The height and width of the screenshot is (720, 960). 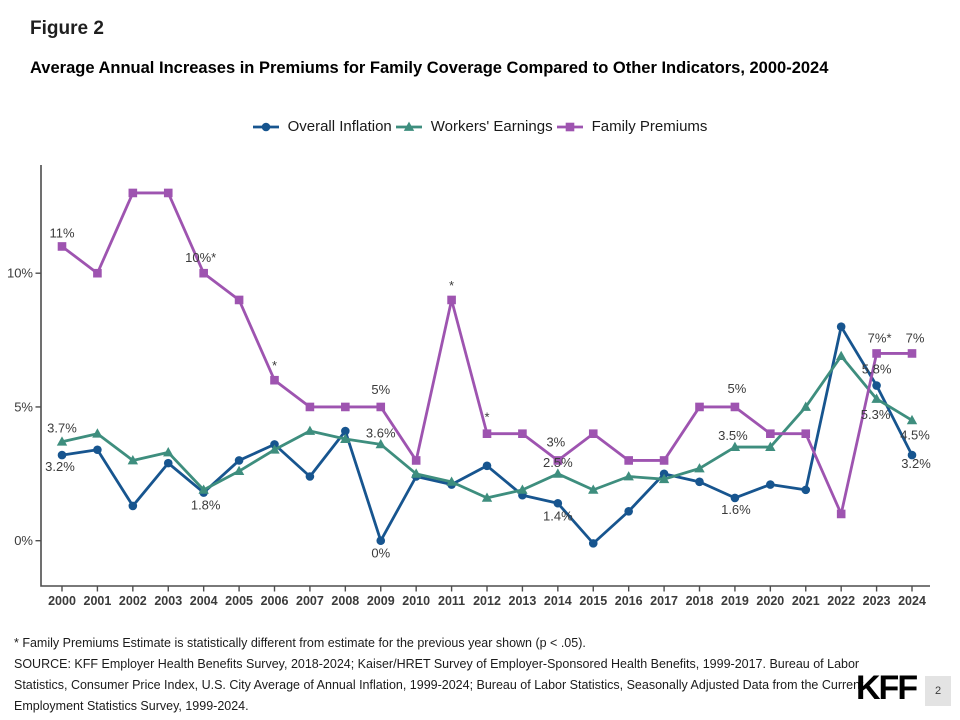 I want to click on series-workers-earnings-point-2003, so click(x=168, y=452).